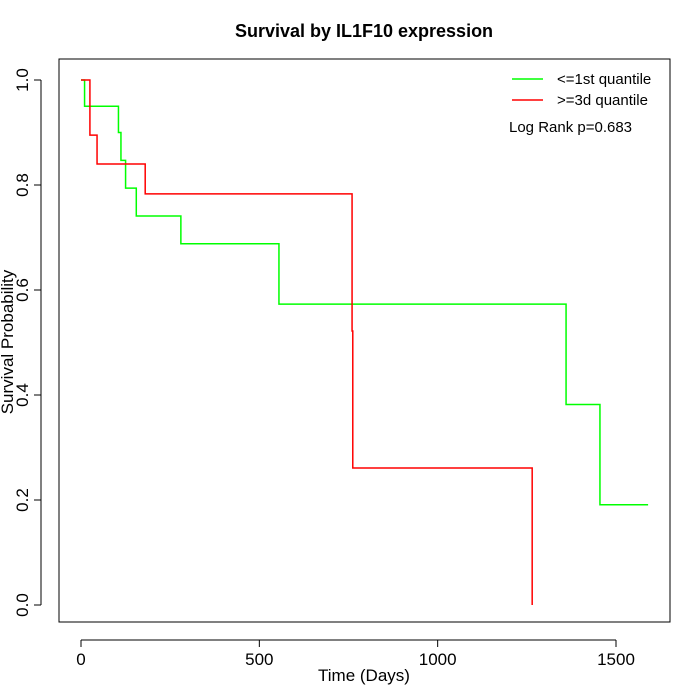  What do you see at coordinates (604, 79) in the screenshot?
I see `legend-label-series-1: <=1st quantile` at bounding box center [604, 79].